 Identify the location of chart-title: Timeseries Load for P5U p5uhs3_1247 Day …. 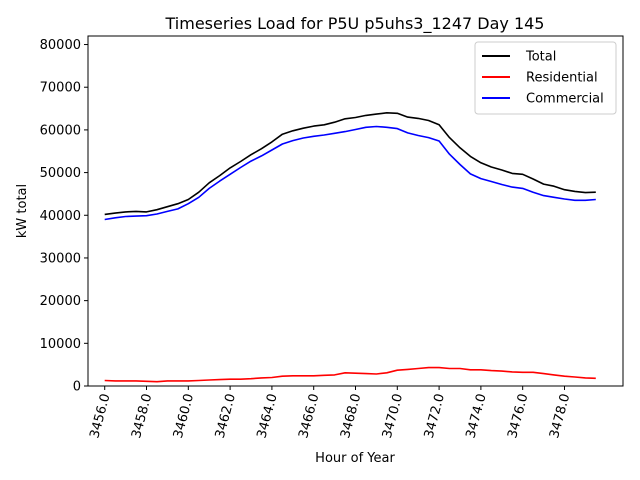
(355, 24).